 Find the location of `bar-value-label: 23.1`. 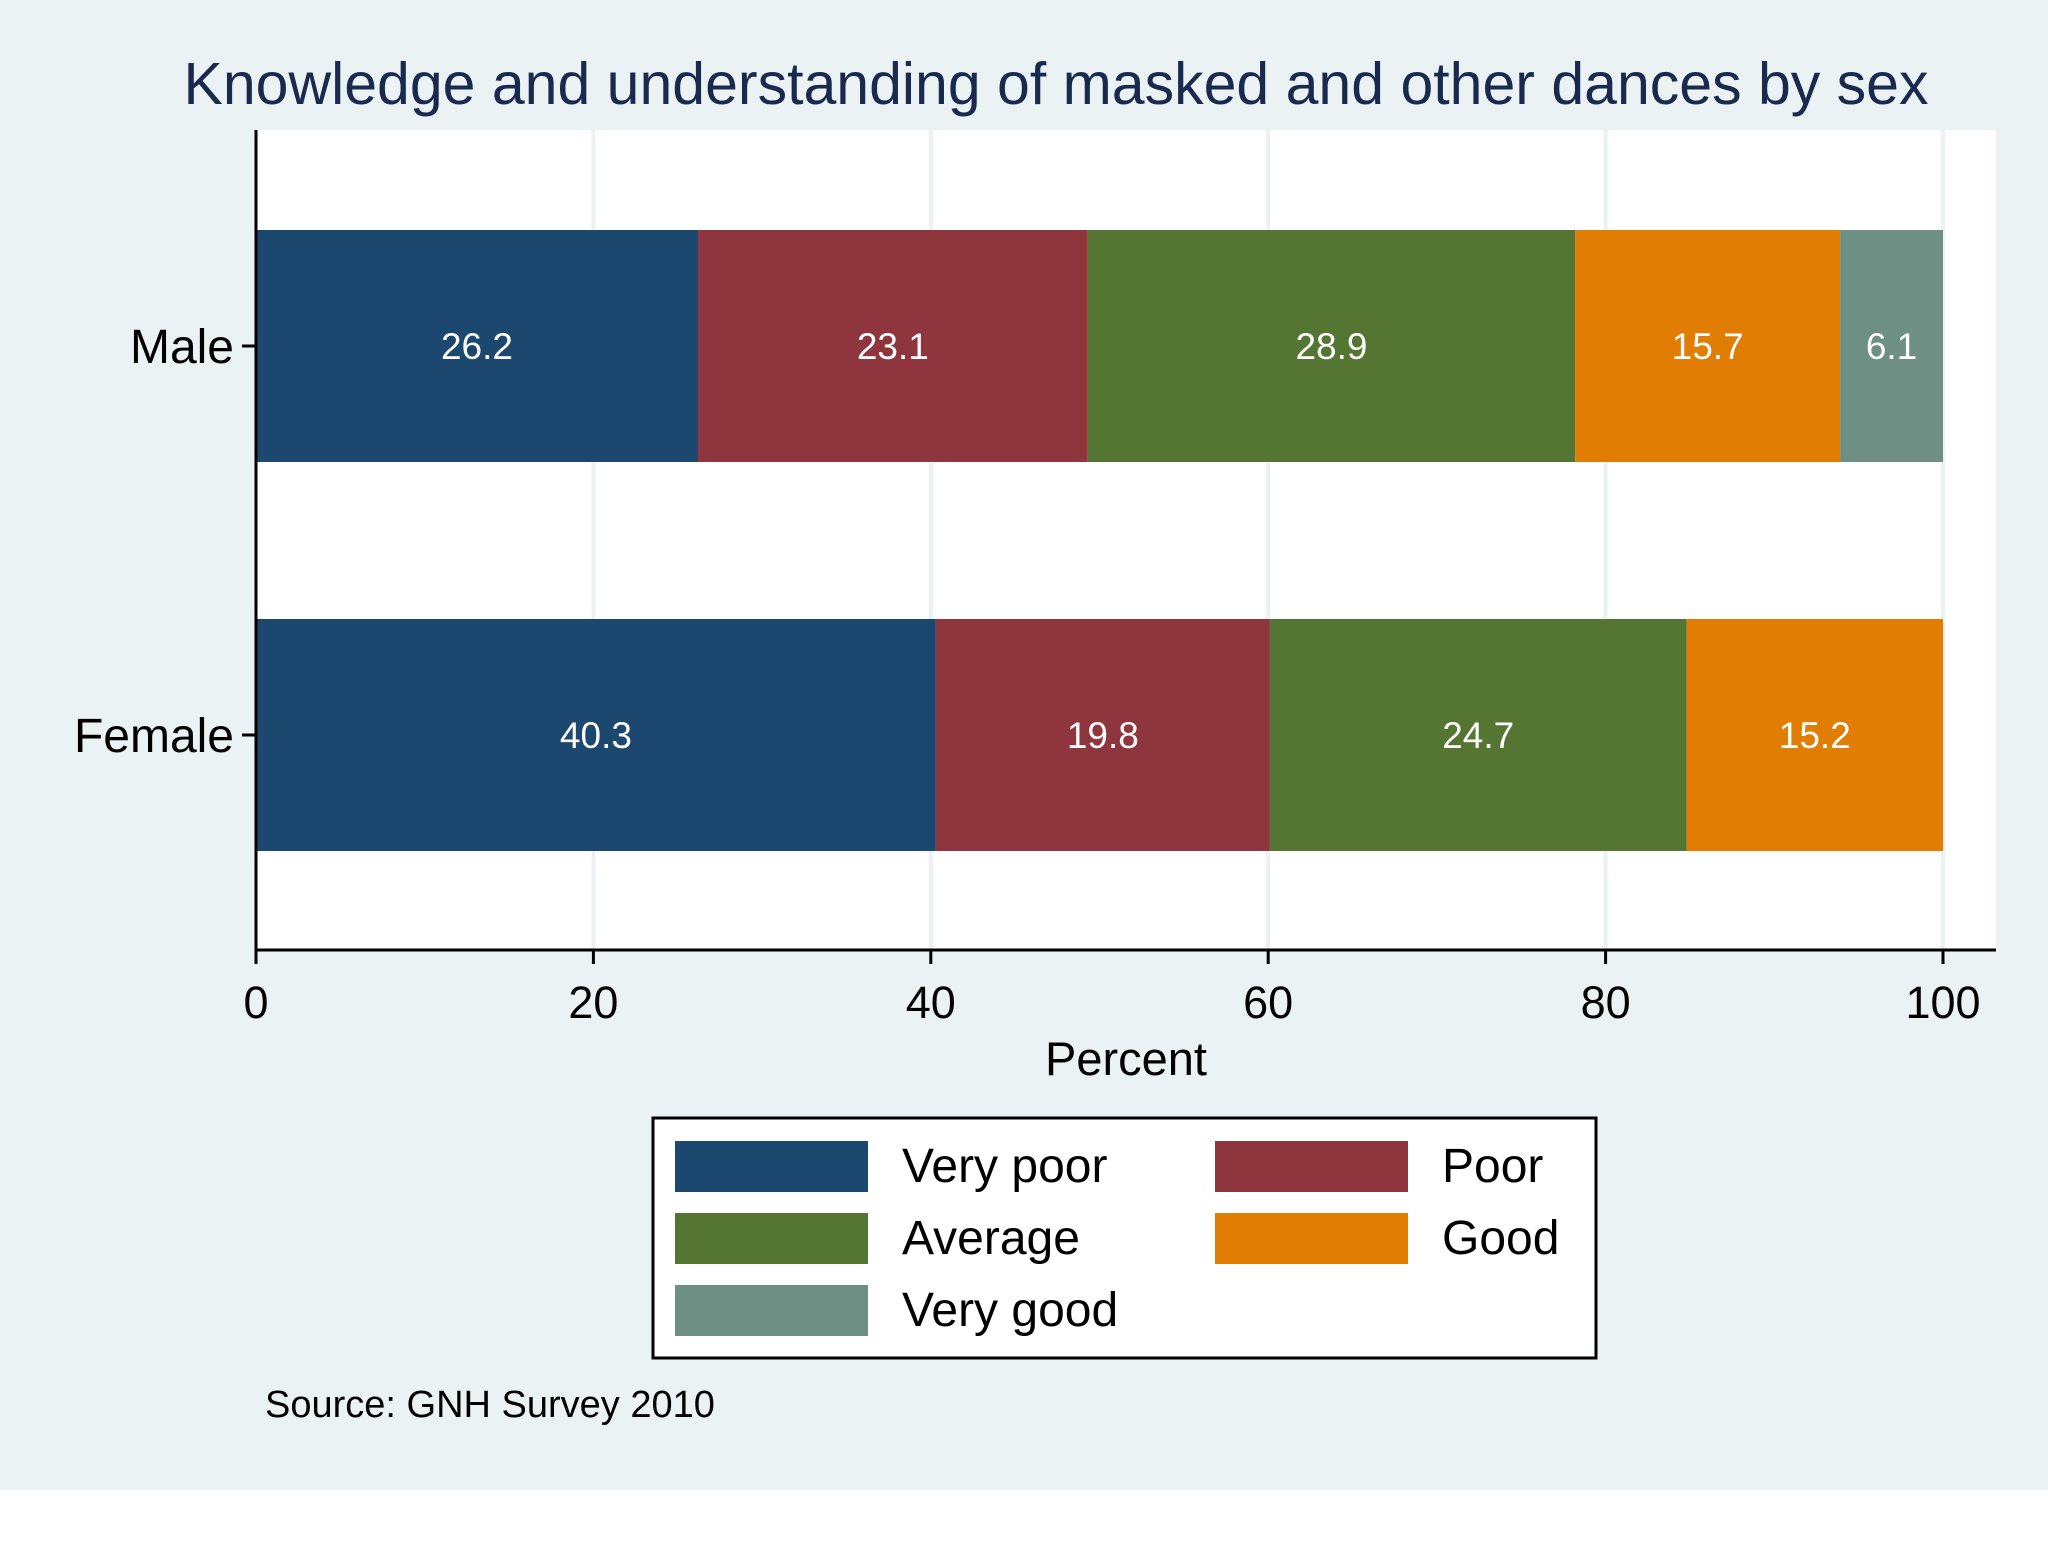

bar-value-label: 23.1 is located at coordinates (893, 346).